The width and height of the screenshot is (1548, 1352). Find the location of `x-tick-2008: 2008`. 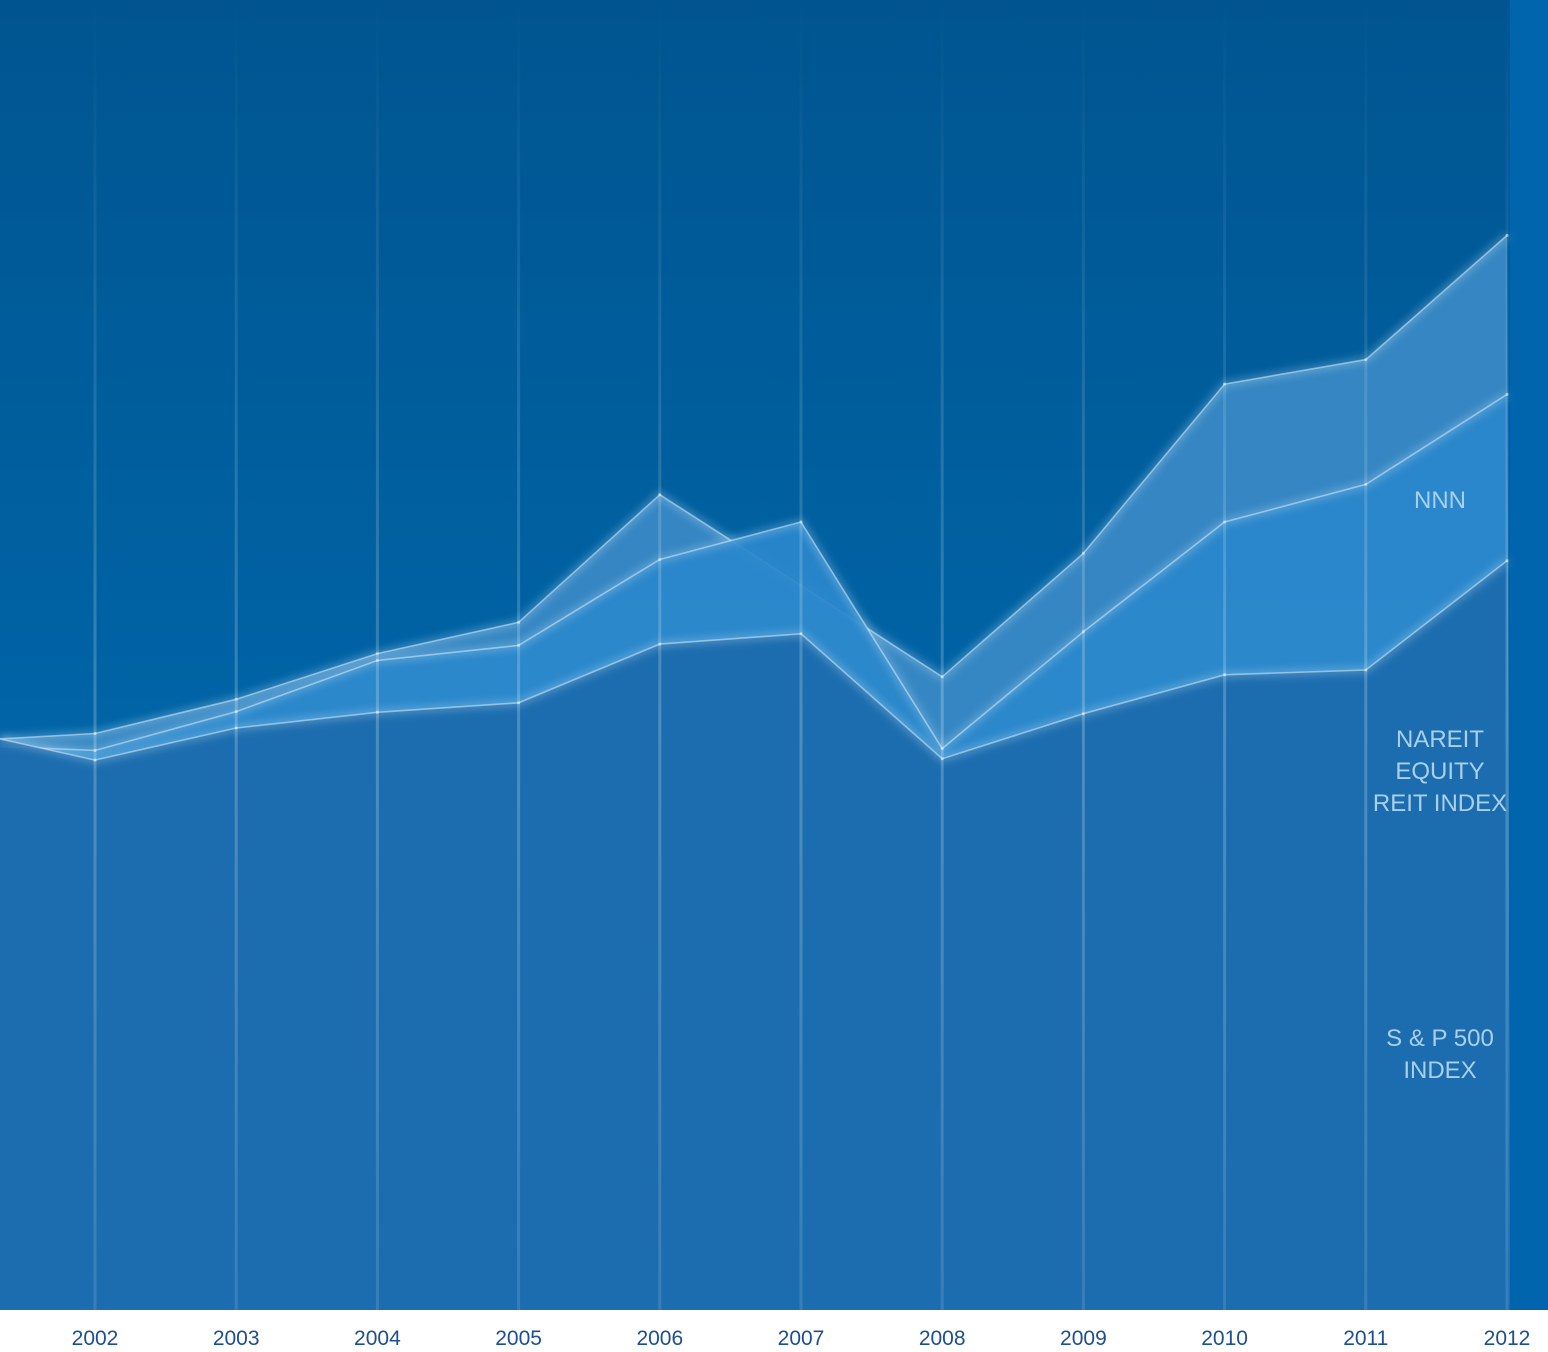

x-tick-2008: 2008 is located at coordinates (942, 1338).